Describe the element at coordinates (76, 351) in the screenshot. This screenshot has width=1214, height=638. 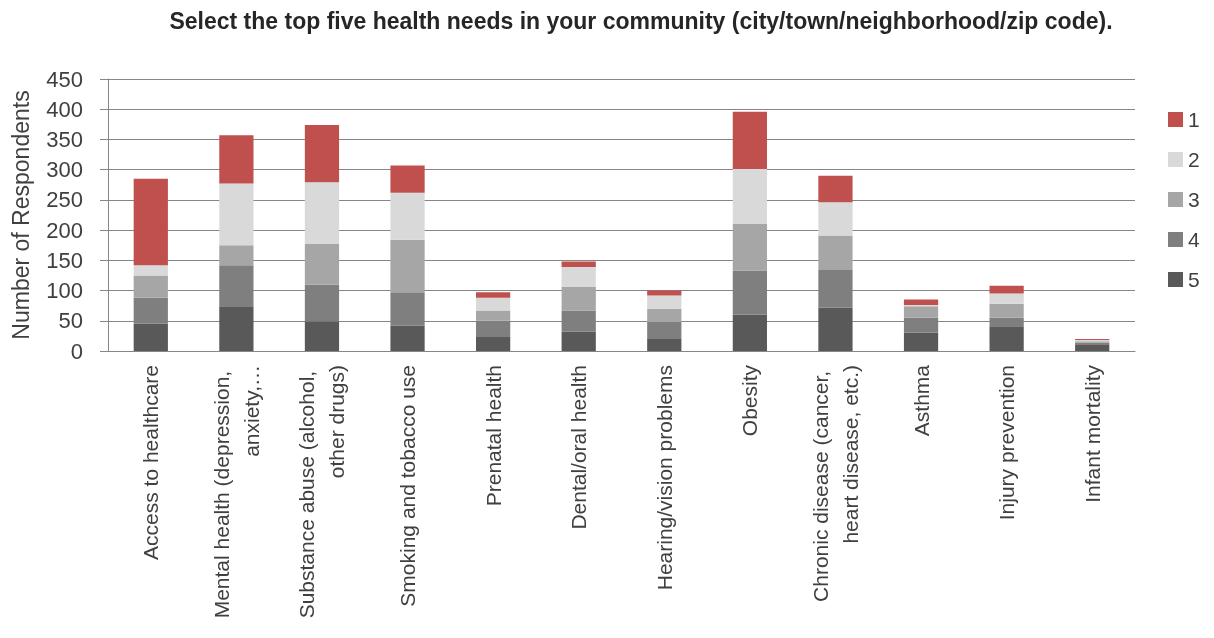
I see `y-tick-label: 0` at that location.